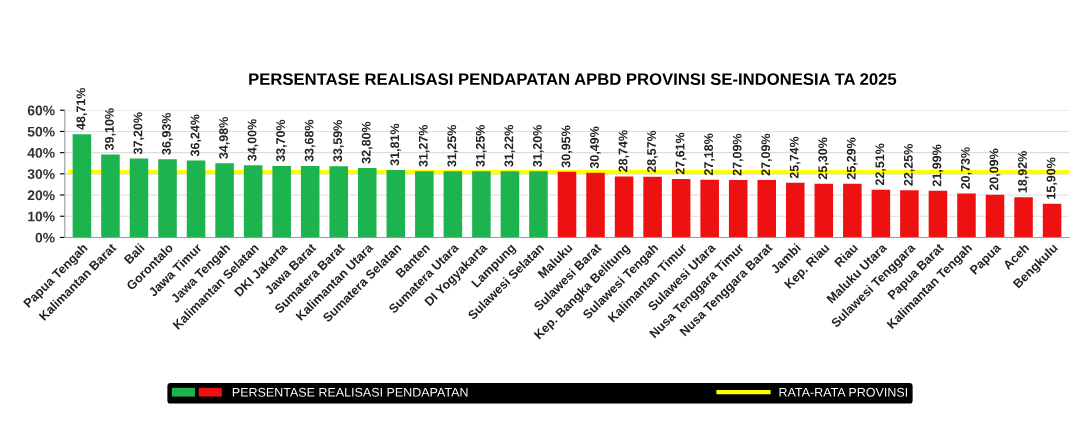 This screenshot has width=1080, height=424. What do you see at coordinates (167, 133) in the screenshot?
I see `data-label: 36,93%` at bounding box center [167, 133].